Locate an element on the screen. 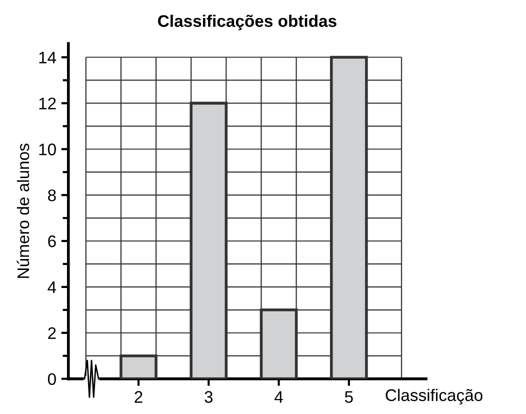 The height and width of the screenshot is (414, 526). y-tick-label: 10 is located at coordinates (47, 150).